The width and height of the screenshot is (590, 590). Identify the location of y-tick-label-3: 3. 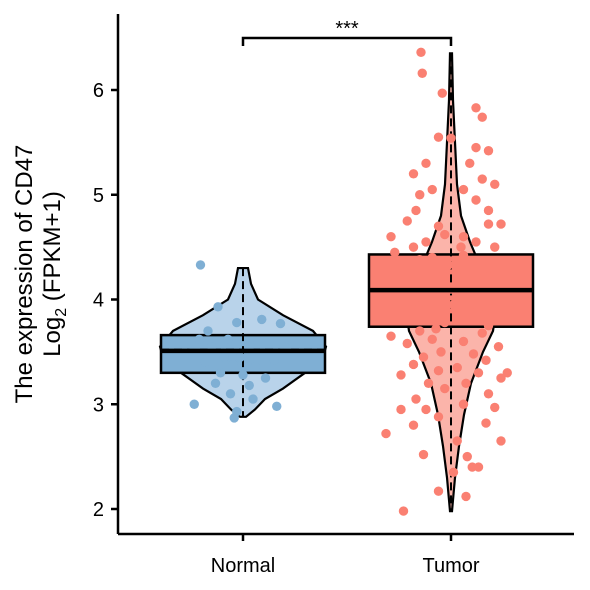
(98, 405).